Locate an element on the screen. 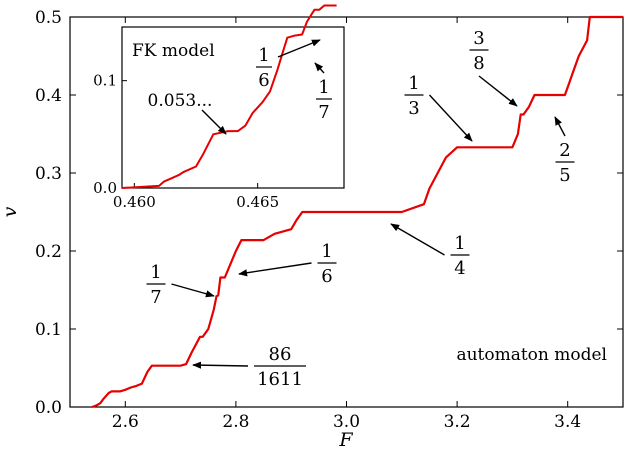 The height and width of the screenshot is (451, 632). annotation-fraction: 86 1611 is located at coordinates (249, 367).